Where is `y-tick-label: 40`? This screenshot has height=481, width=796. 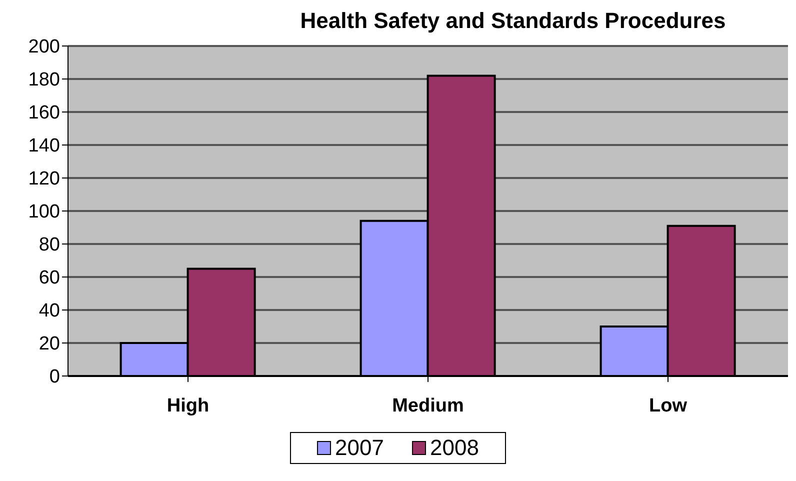 y-tick-label: 40 is located at coordinates (49, 311).